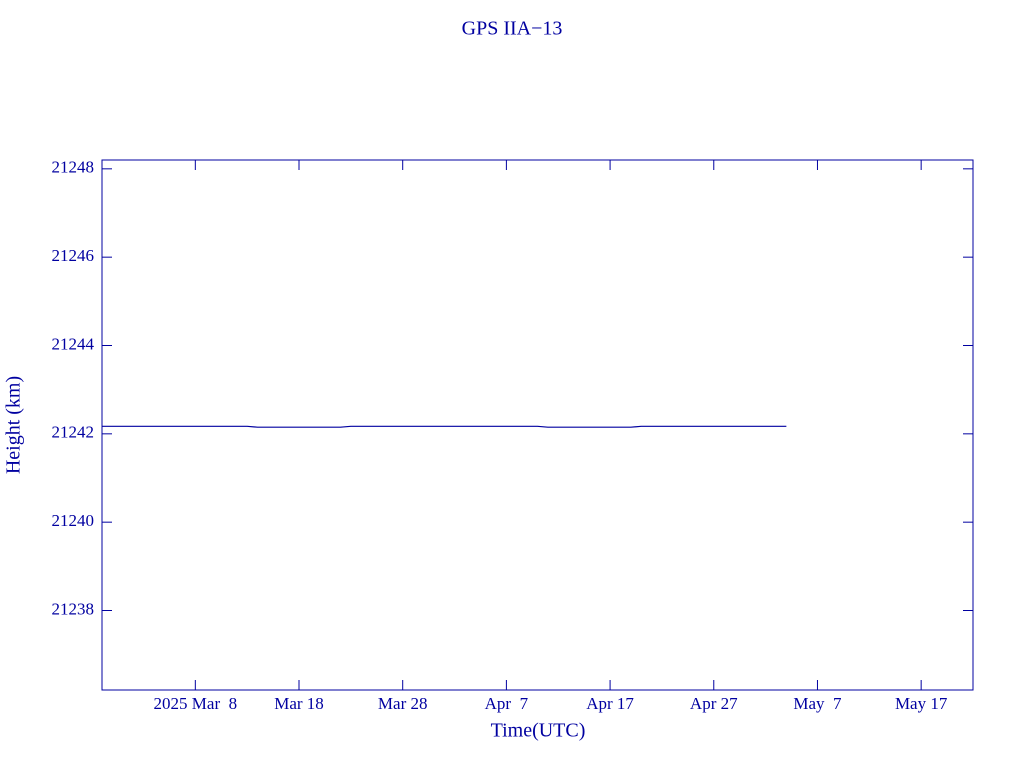 The width and height of the screenshot is (1024, 768). What do you see at coordinates (73, 520) in the screenshot?
I see `y-tick-label: 21240` at bounding box center [73, 520].